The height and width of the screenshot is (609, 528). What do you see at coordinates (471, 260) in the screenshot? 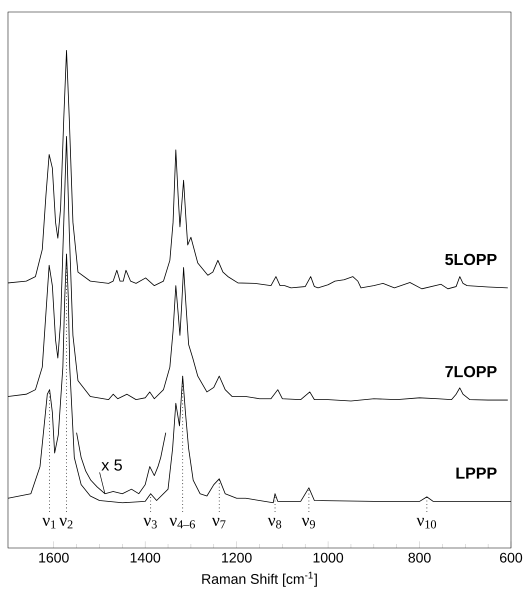
I see `series-label: 5LOPP` at bounding box center [471, 260].